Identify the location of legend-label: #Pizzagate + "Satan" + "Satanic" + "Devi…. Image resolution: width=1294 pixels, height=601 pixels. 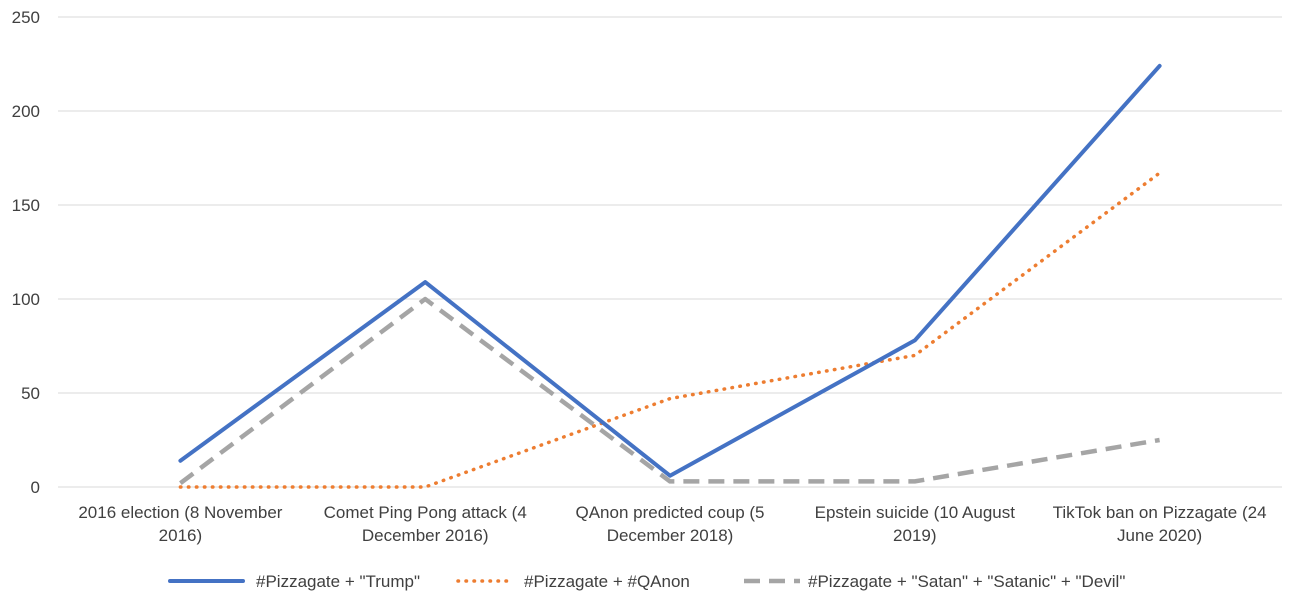
(966, 581).